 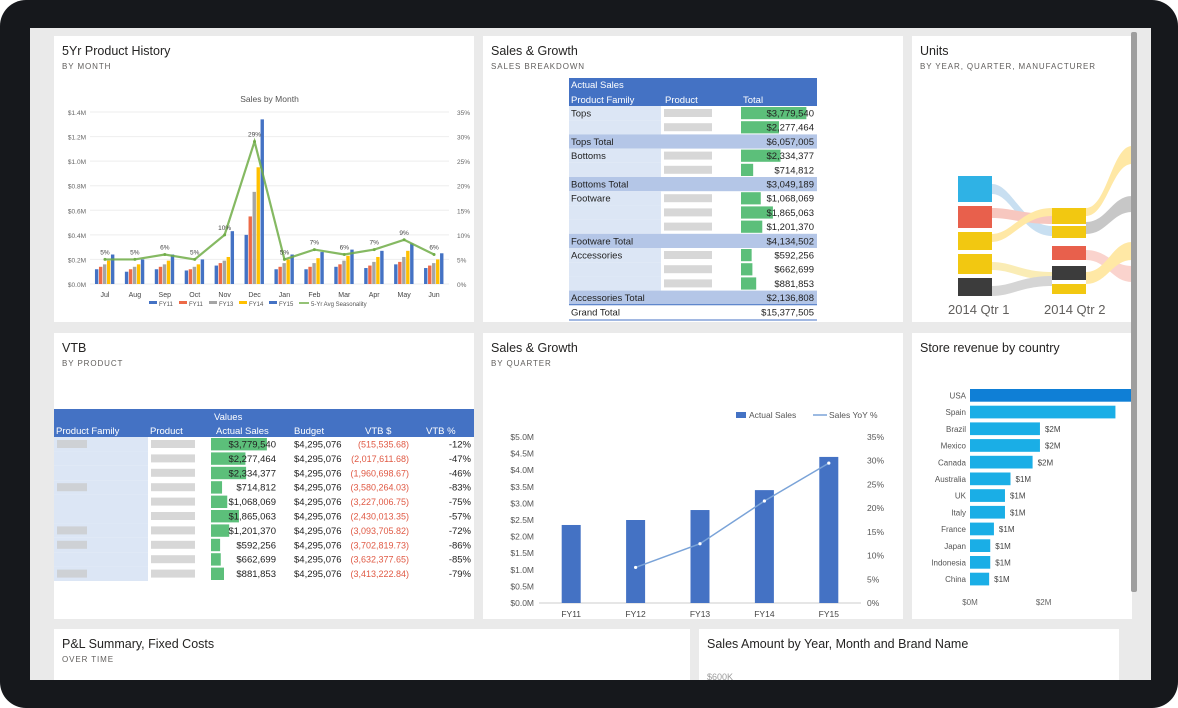 I want to click on column-header: Total, so click(x=753, y=100).